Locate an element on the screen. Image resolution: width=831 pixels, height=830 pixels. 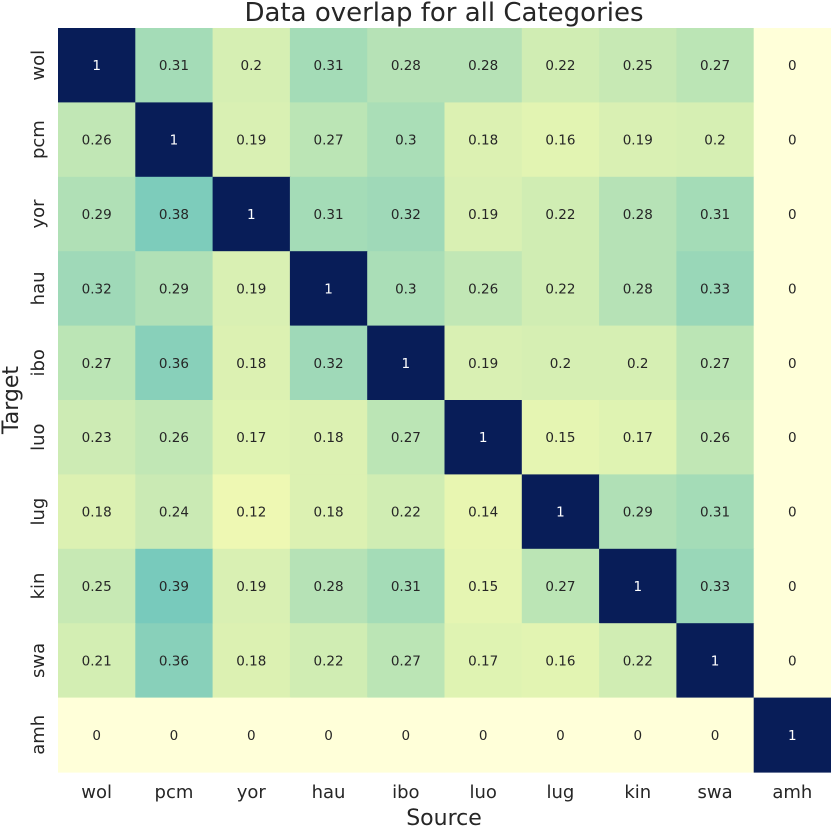
chart-title: Data overlap for all Categories is located at coordinates (443, 14).